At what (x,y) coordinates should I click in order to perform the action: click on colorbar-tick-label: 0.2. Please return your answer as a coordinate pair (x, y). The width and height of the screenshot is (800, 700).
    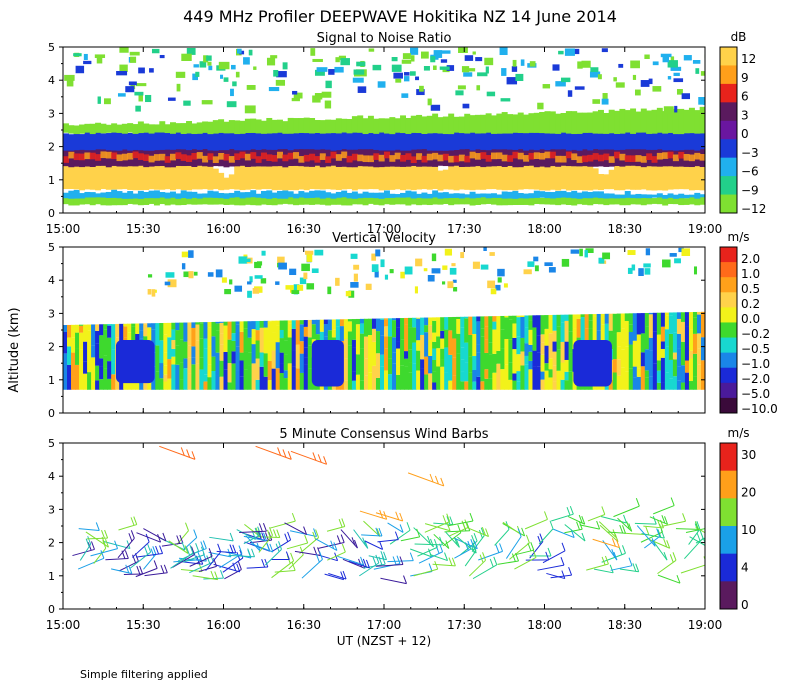
    Looking at the image, I should click on (750, 304).